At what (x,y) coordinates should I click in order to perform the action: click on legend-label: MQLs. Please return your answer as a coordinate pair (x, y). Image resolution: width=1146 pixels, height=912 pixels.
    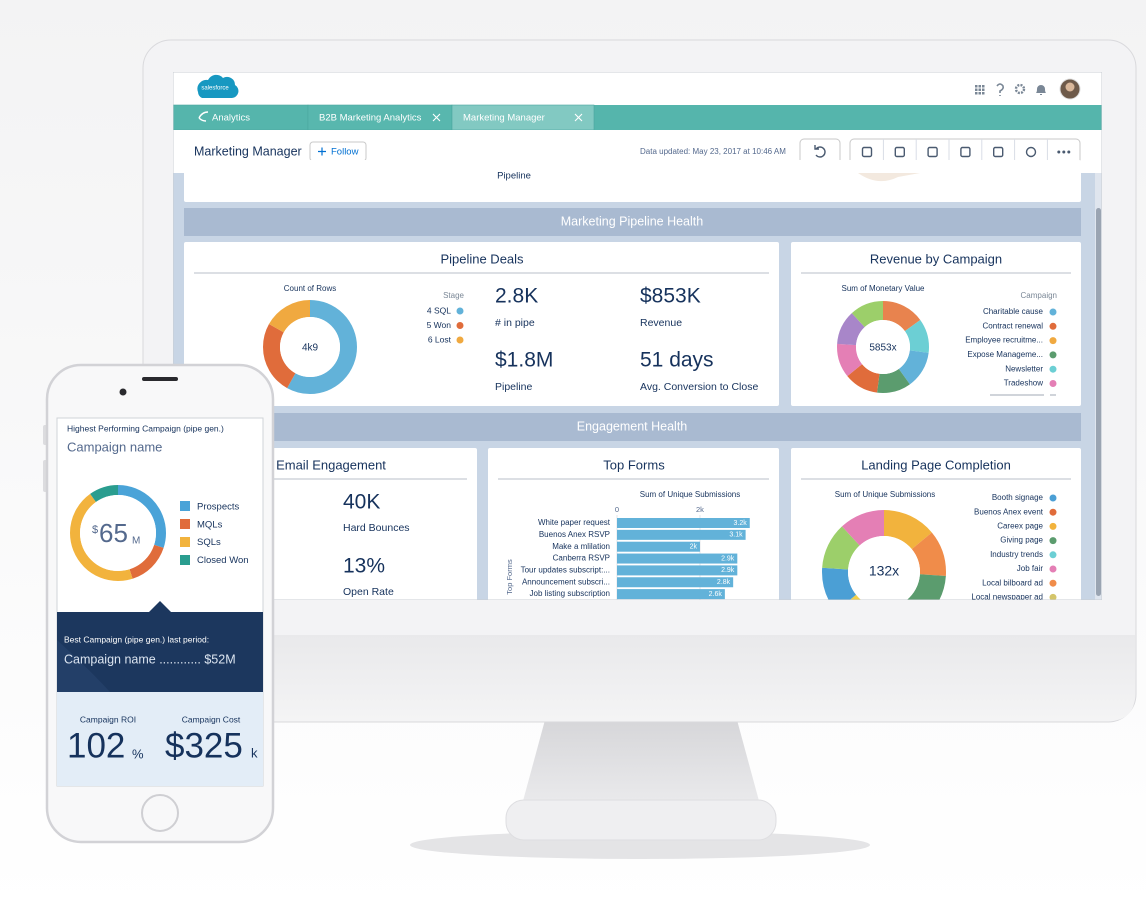
    Looking at the image, I should click on (210, 524).